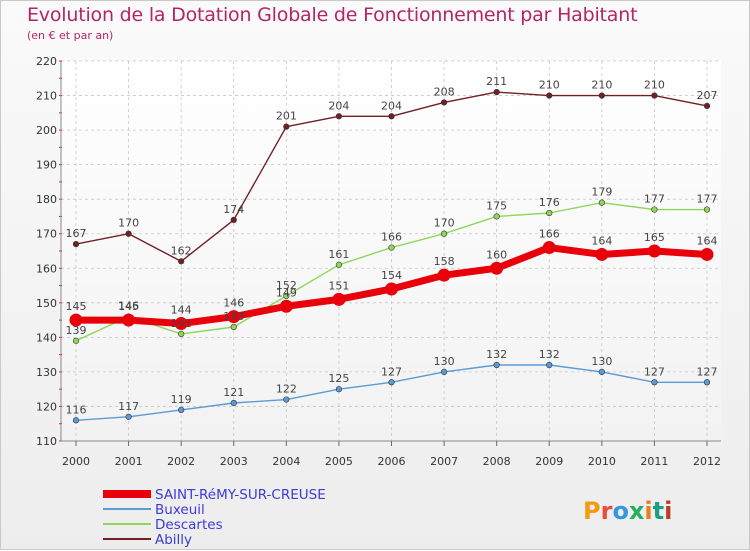  I want to click on data-label-buxeuil: 122, so click(286, 389).